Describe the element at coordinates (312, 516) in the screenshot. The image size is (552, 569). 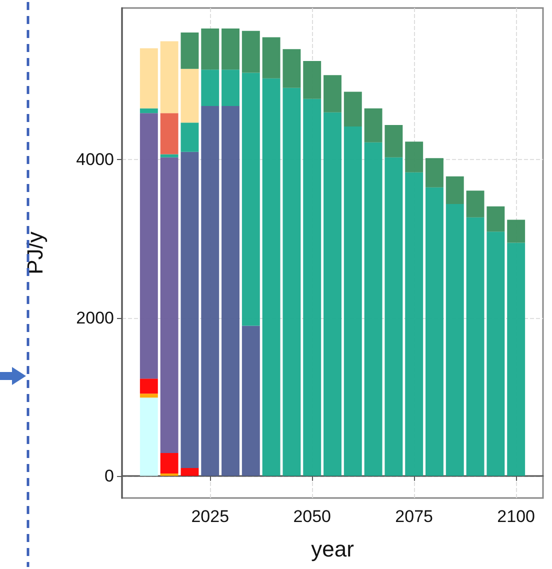
I see `x-tick-label: 2050` at that location.